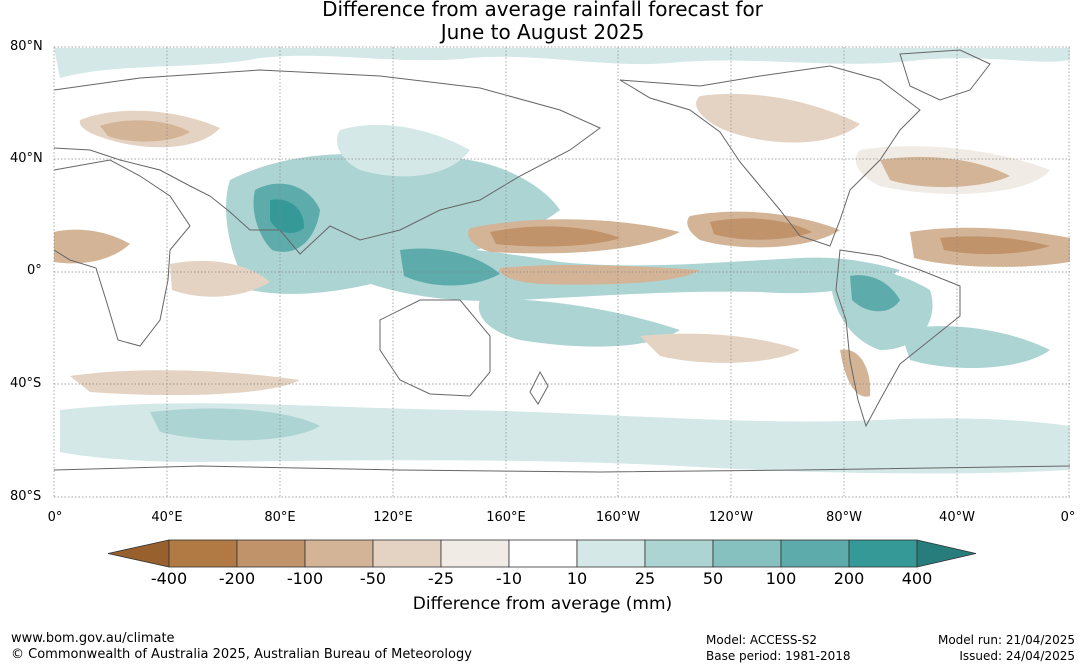 The width and height of the screenshot is (1085, 667). Describe the element at coordinates (849, 578) in the screenshot. I see `colorbar-label-200: 200` at that location.